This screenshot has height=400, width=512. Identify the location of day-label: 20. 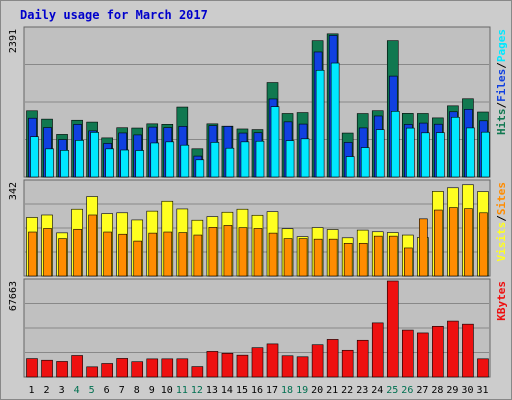
(317, 390).